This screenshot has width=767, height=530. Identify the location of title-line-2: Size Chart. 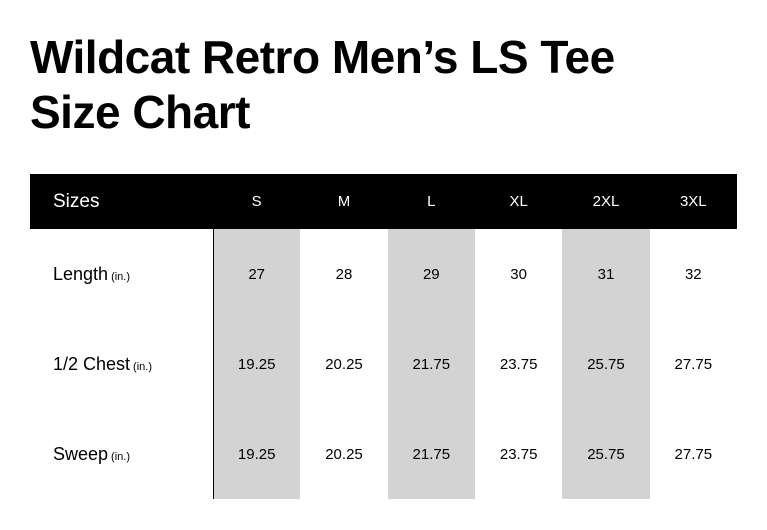
(140, 112).